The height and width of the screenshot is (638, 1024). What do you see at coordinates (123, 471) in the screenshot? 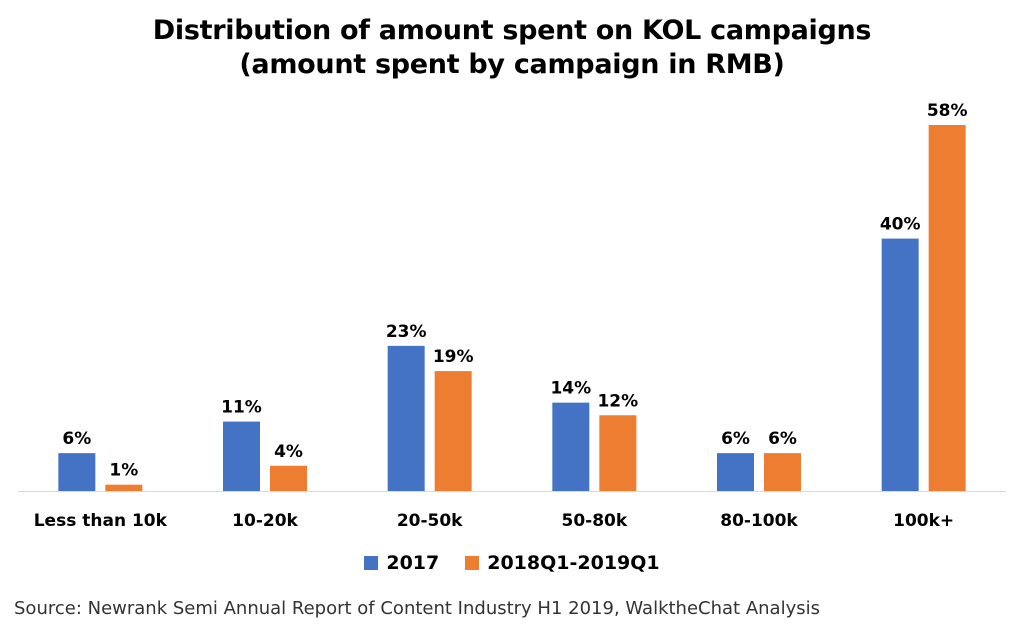
I see `data-label-less-than-10k-series-1: 1%` at bounding box center [123, 471].